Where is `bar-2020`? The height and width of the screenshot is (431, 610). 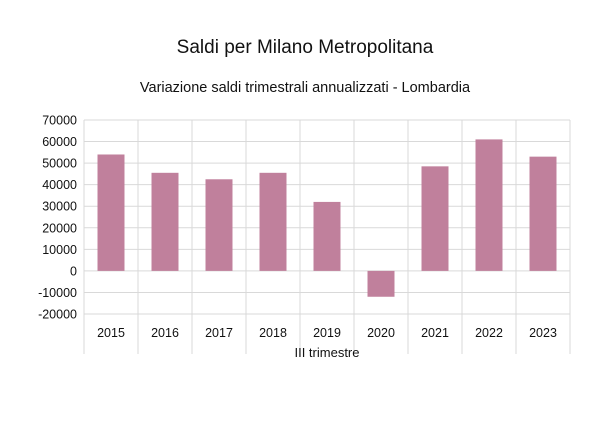 bar-2020 is located at coordinates (381, 283).